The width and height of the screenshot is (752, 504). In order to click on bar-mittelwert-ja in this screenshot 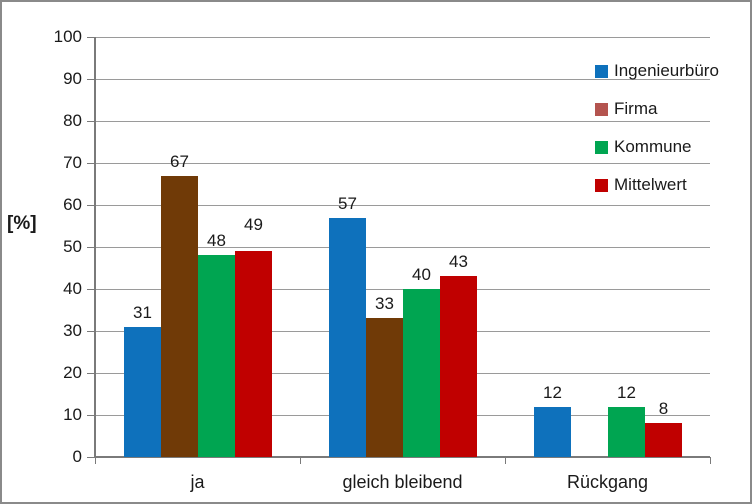, I will do `click(253, 354)`.